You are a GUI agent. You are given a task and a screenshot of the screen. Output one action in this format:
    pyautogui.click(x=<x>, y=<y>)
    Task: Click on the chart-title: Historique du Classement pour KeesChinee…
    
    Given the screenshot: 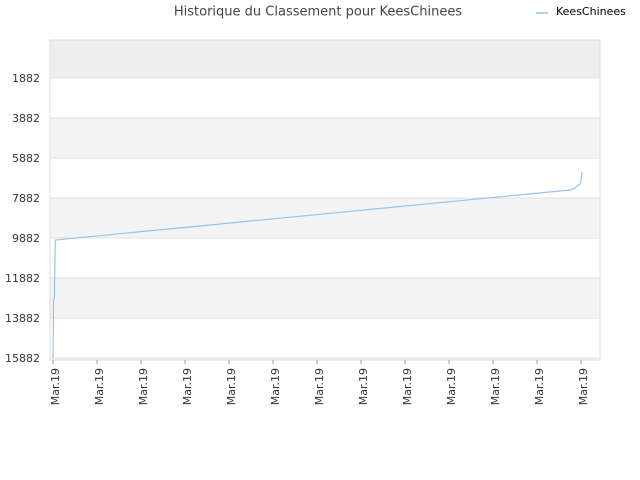 What is the action you would take?
    pyautogui.click(x=318, y=12)
    